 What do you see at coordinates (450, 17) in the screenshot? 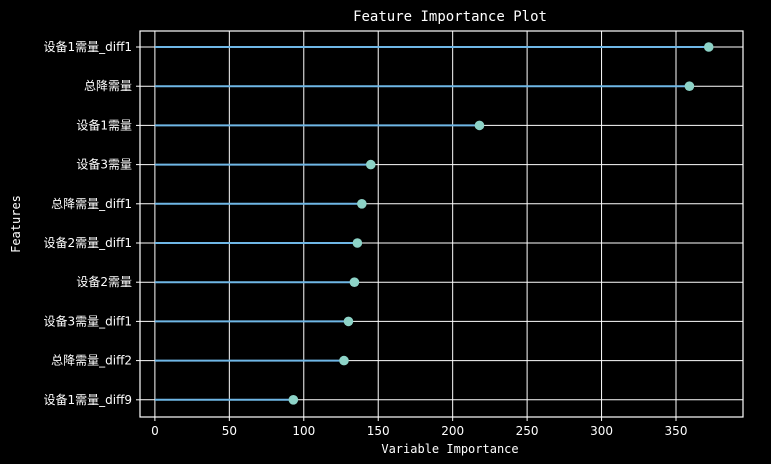
I see `chart-title: Feature Importance Plot` at bounding box center [450, 17].